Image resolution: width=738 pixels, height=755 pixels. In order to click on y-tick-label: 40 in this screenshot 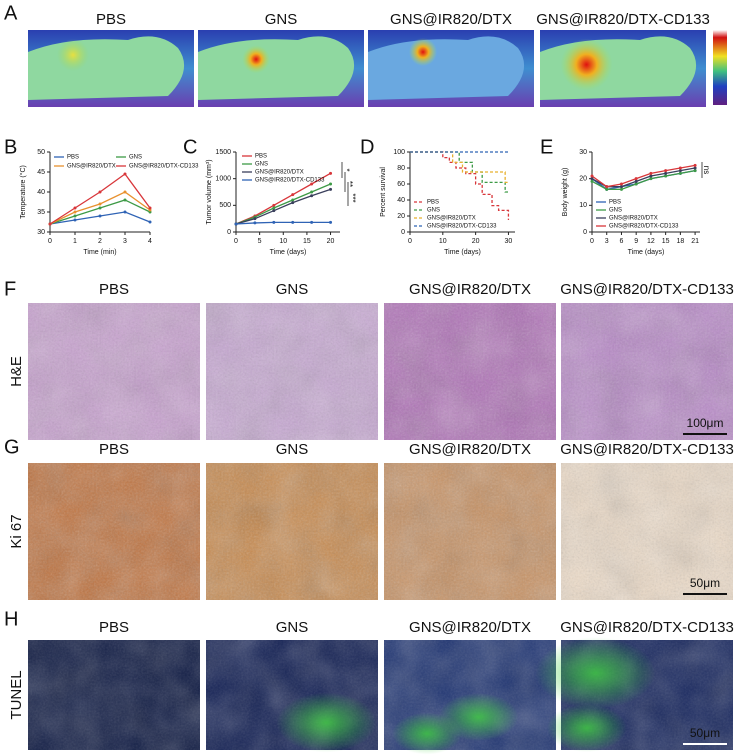, I will do `click(401, 200)`.